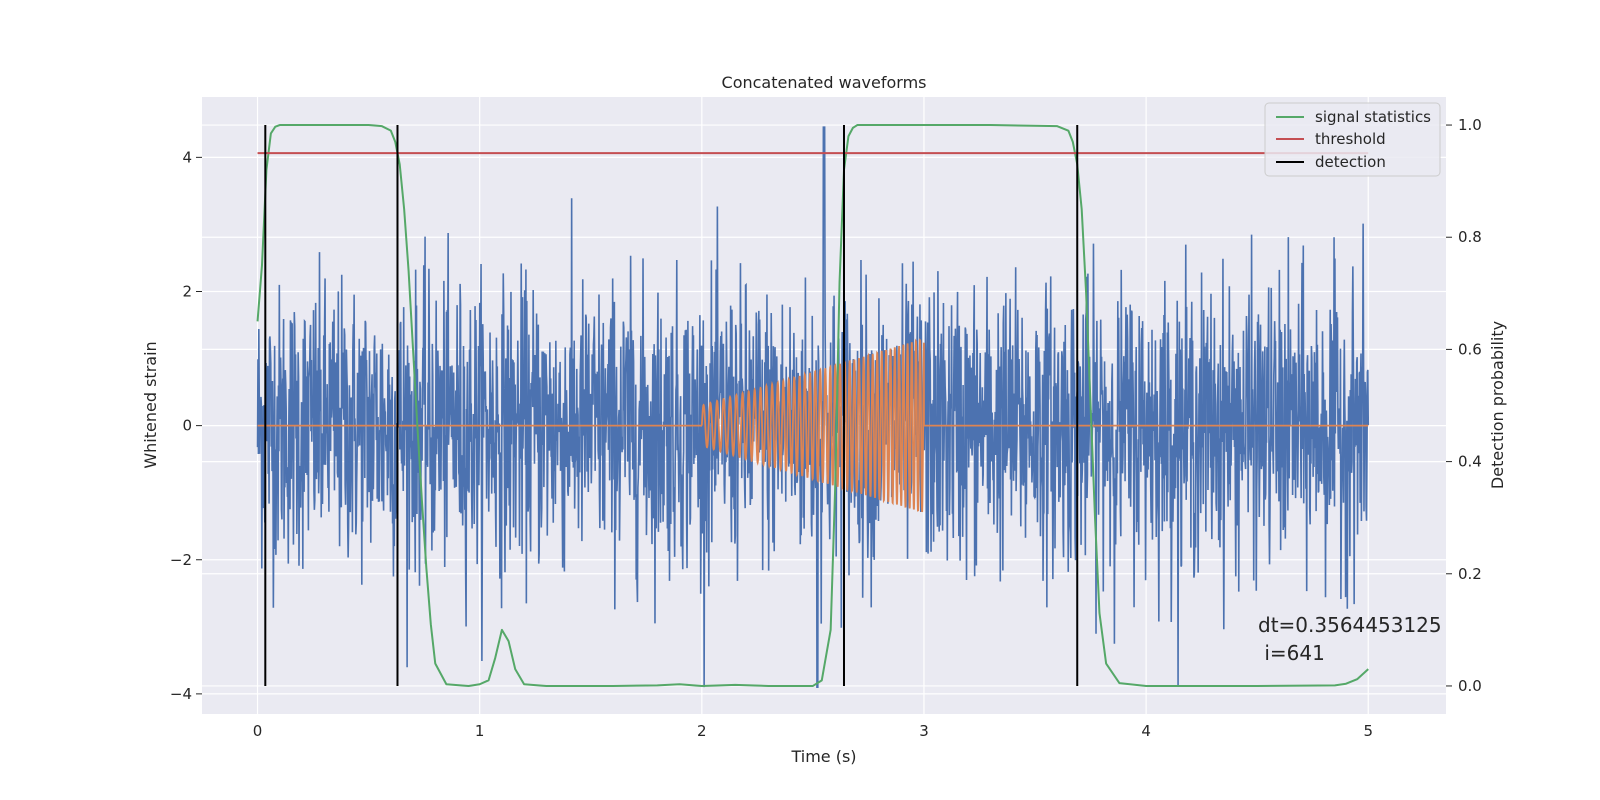  I want to click on x-tick-label: 4, so click(1146, 731).